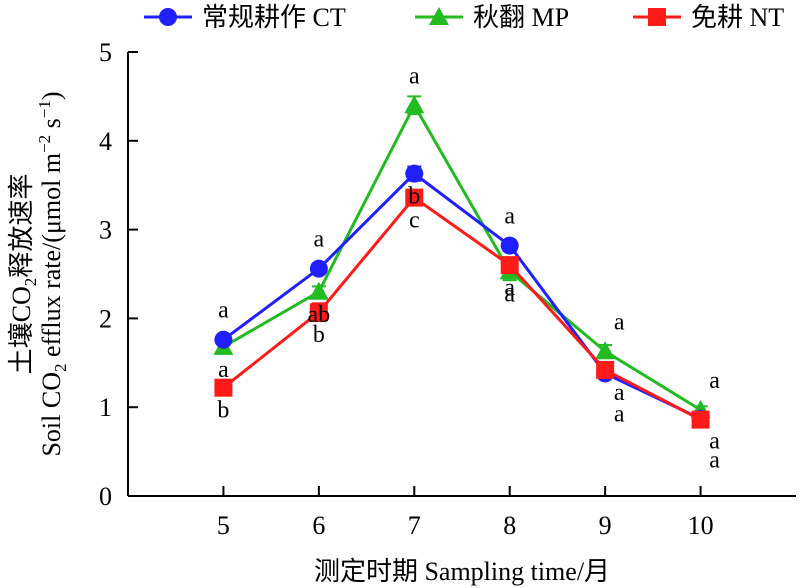 The height and width of the screenshot is (588, 800). I want to click on significance-label: ab, so click(319, 315).